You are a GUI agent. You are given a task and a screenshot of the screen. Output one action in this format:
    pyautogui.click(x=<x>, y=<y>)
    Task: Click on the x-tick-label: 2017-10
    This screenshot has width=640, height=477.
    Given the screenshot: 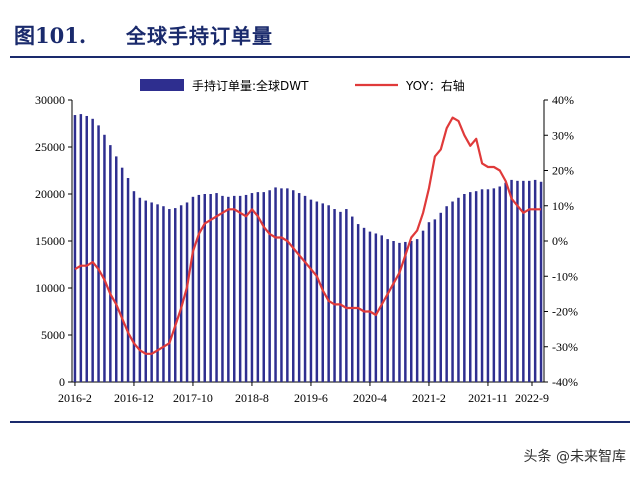 What is the action you would take?
    pyautogui.click(x=193, y=398)
    